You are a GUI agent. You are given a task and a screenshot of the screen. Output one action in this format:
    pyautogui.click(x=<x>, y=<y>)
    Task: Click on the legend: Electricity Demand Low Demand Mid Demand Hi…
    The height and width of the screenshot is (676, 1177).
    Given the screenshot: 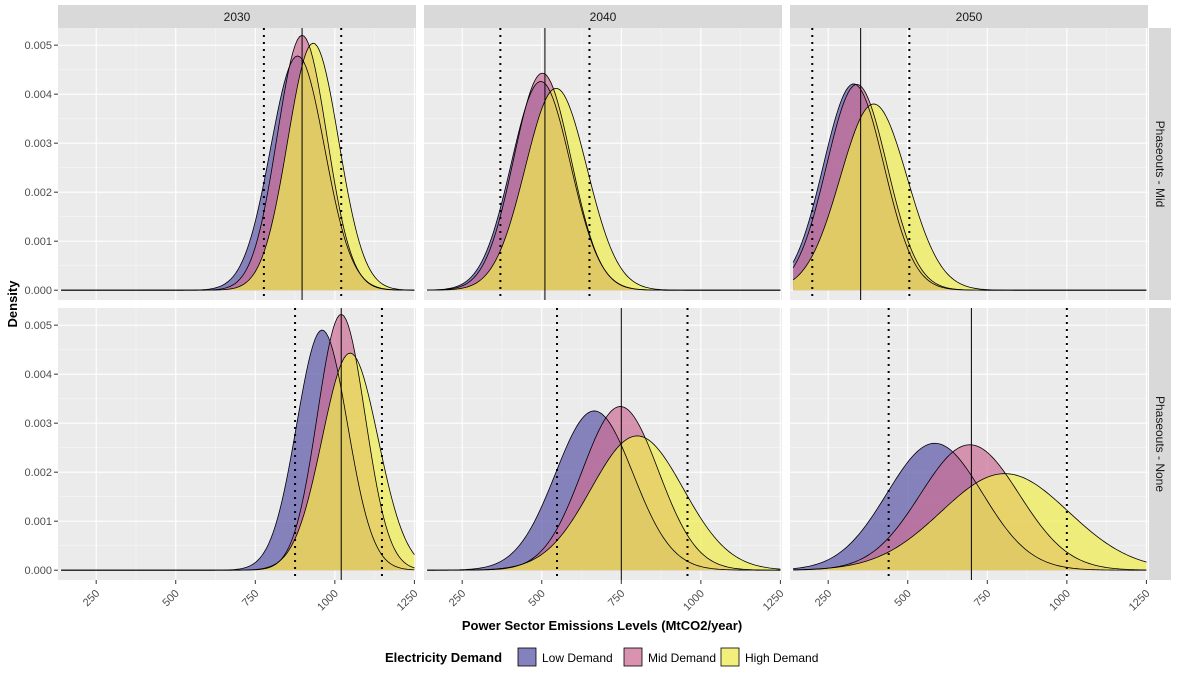 What is the action you would take?
    pyautogui.click(x=601, y=657)
    